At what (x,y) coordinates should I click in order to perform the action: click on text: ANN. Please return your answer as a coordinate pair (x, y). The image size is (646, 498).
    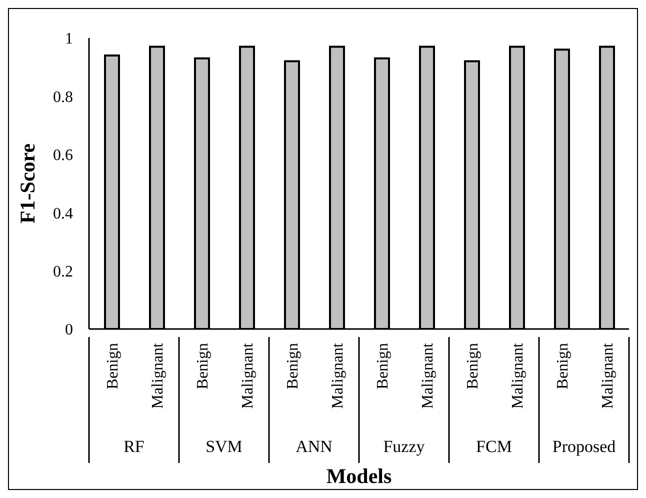
    Looking at the image, I should click on (314, 446).